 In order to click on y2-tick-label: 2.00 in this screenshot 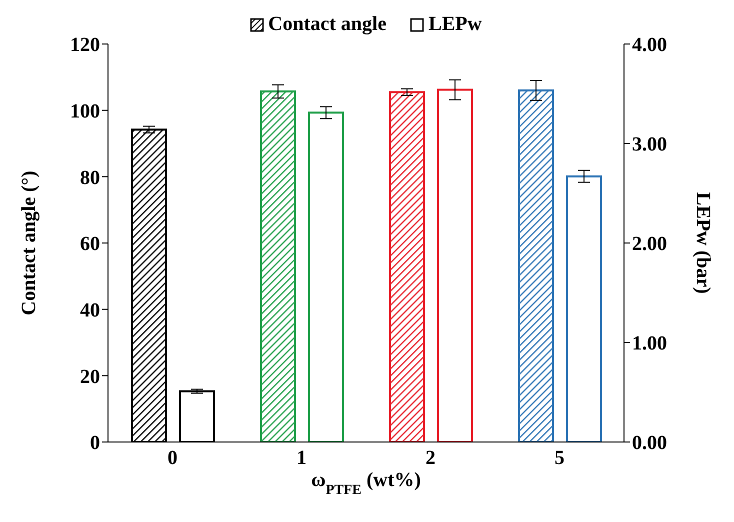, I will do `click(649, 244)`.